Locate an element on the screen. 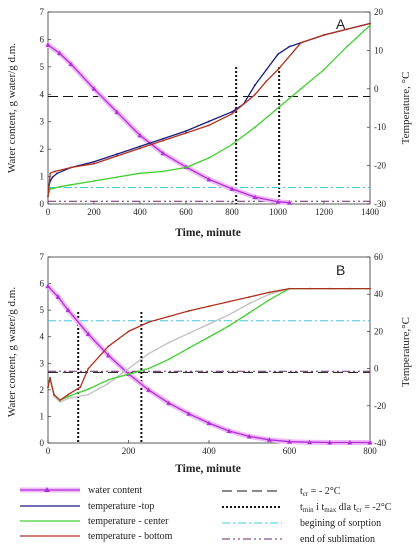 Image resolution: width=418 pixels, height=550 pixels. legend-label-sublimation: end of sublimation is located at coordinates (337, 539).